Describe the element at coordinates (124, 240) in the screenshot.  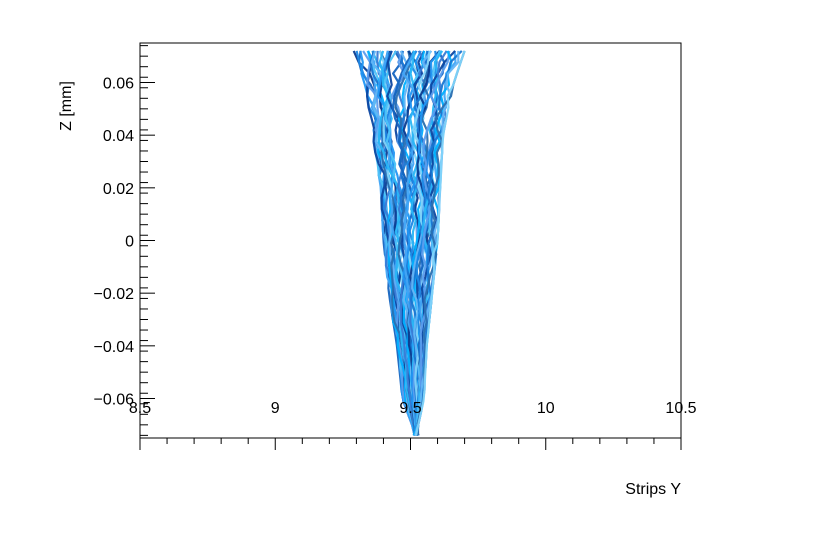
I see `y-axis: −0.06 −0.04 −0.02 0 0.02 0.04 0.06` at that location.